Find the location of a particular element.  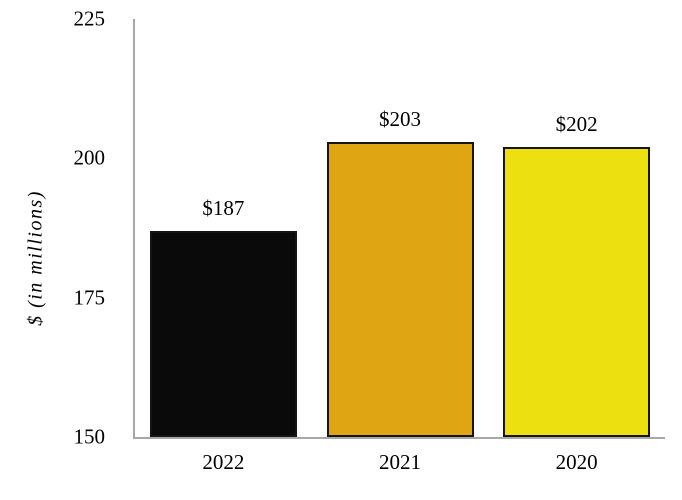

y-tick-label: 200 is located at coordinates (89, 157).